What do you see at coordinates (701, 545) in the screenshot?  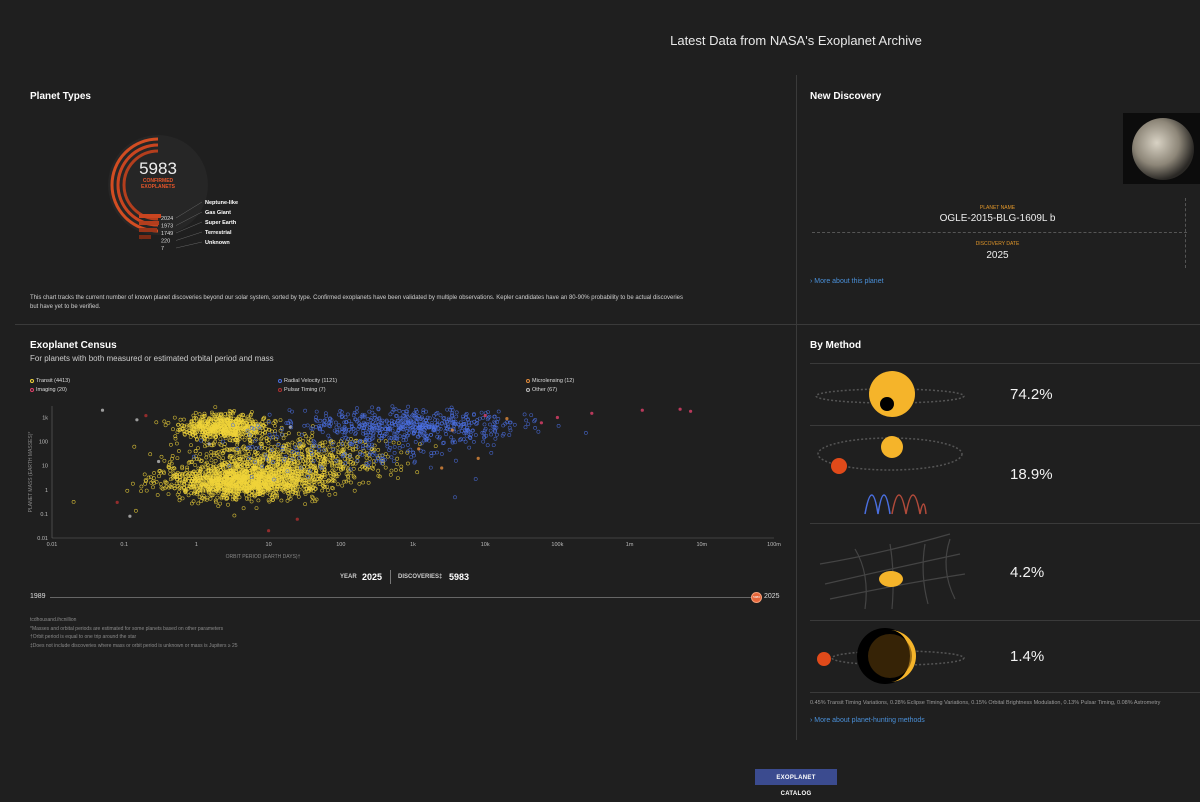 I see `x-tick-label: 10m` at bounding box center [701, 545].